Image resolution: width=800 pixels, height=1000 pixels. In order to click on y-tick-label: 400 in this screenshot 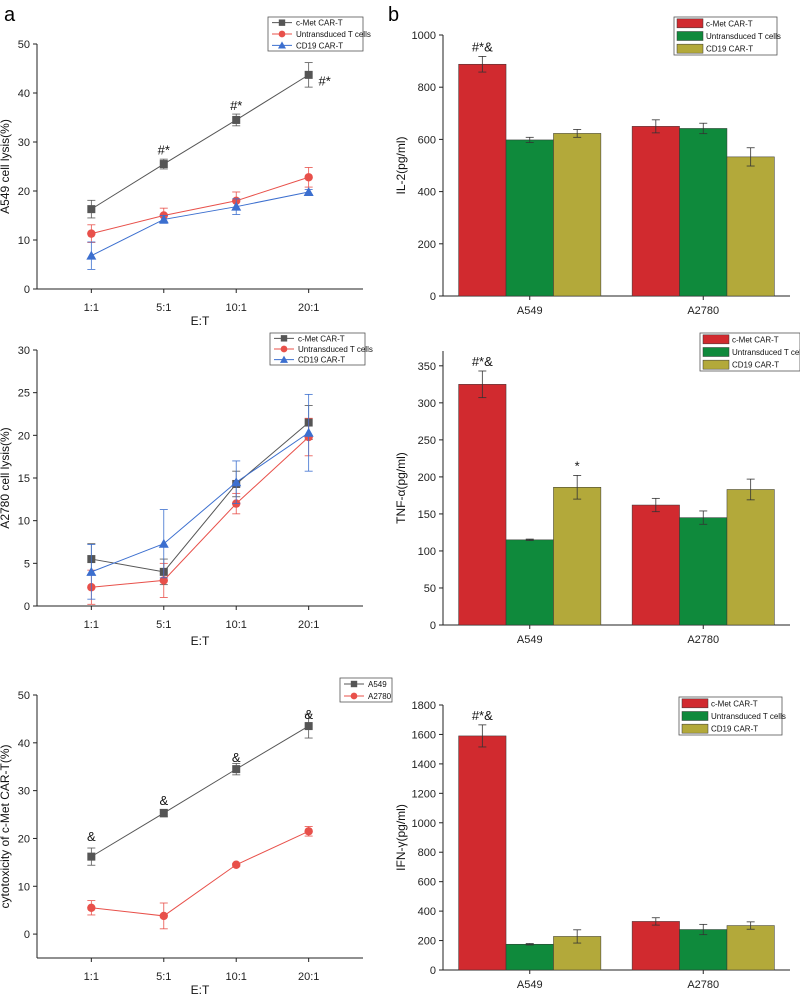, I will do `click(427, 193)`.